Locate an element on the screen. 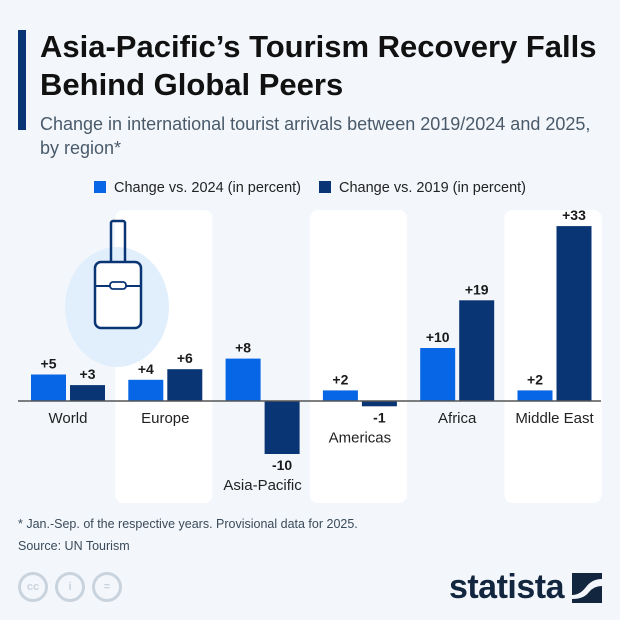 Image resolution: width=620 pixels, height=620 pixels. category-label: Africa is located at coordinates (457, 418).